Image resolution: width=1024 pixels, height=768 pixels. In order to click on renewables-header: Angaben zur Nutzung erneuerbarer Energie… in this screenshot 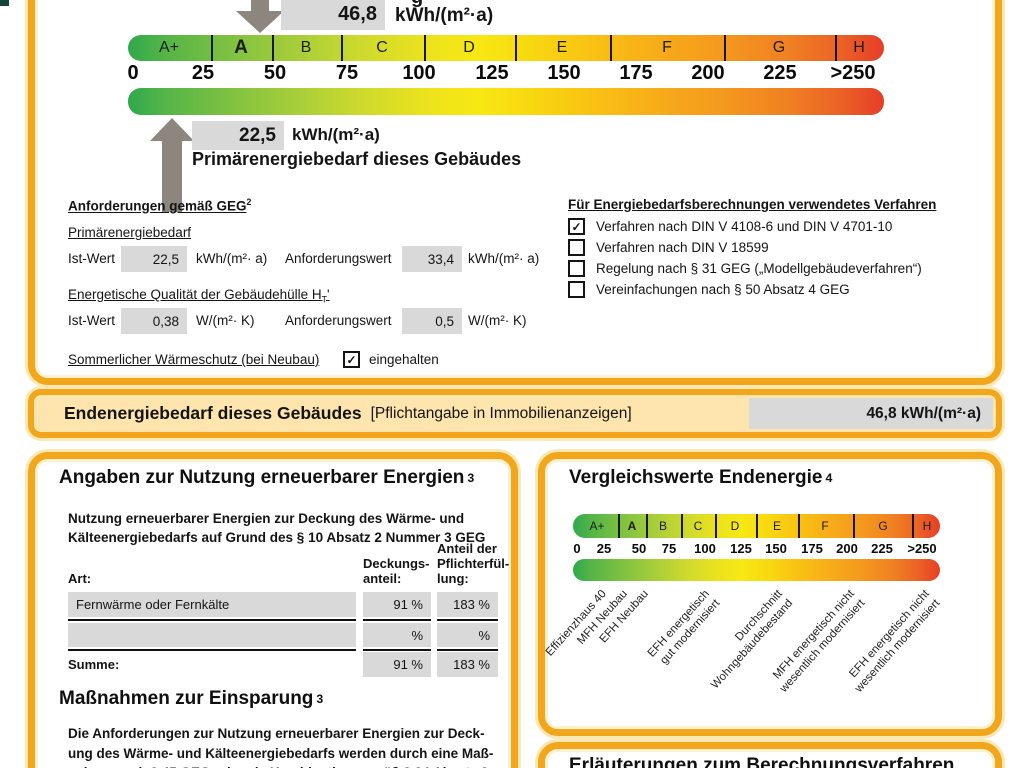, I will do `click(273, 478)`.